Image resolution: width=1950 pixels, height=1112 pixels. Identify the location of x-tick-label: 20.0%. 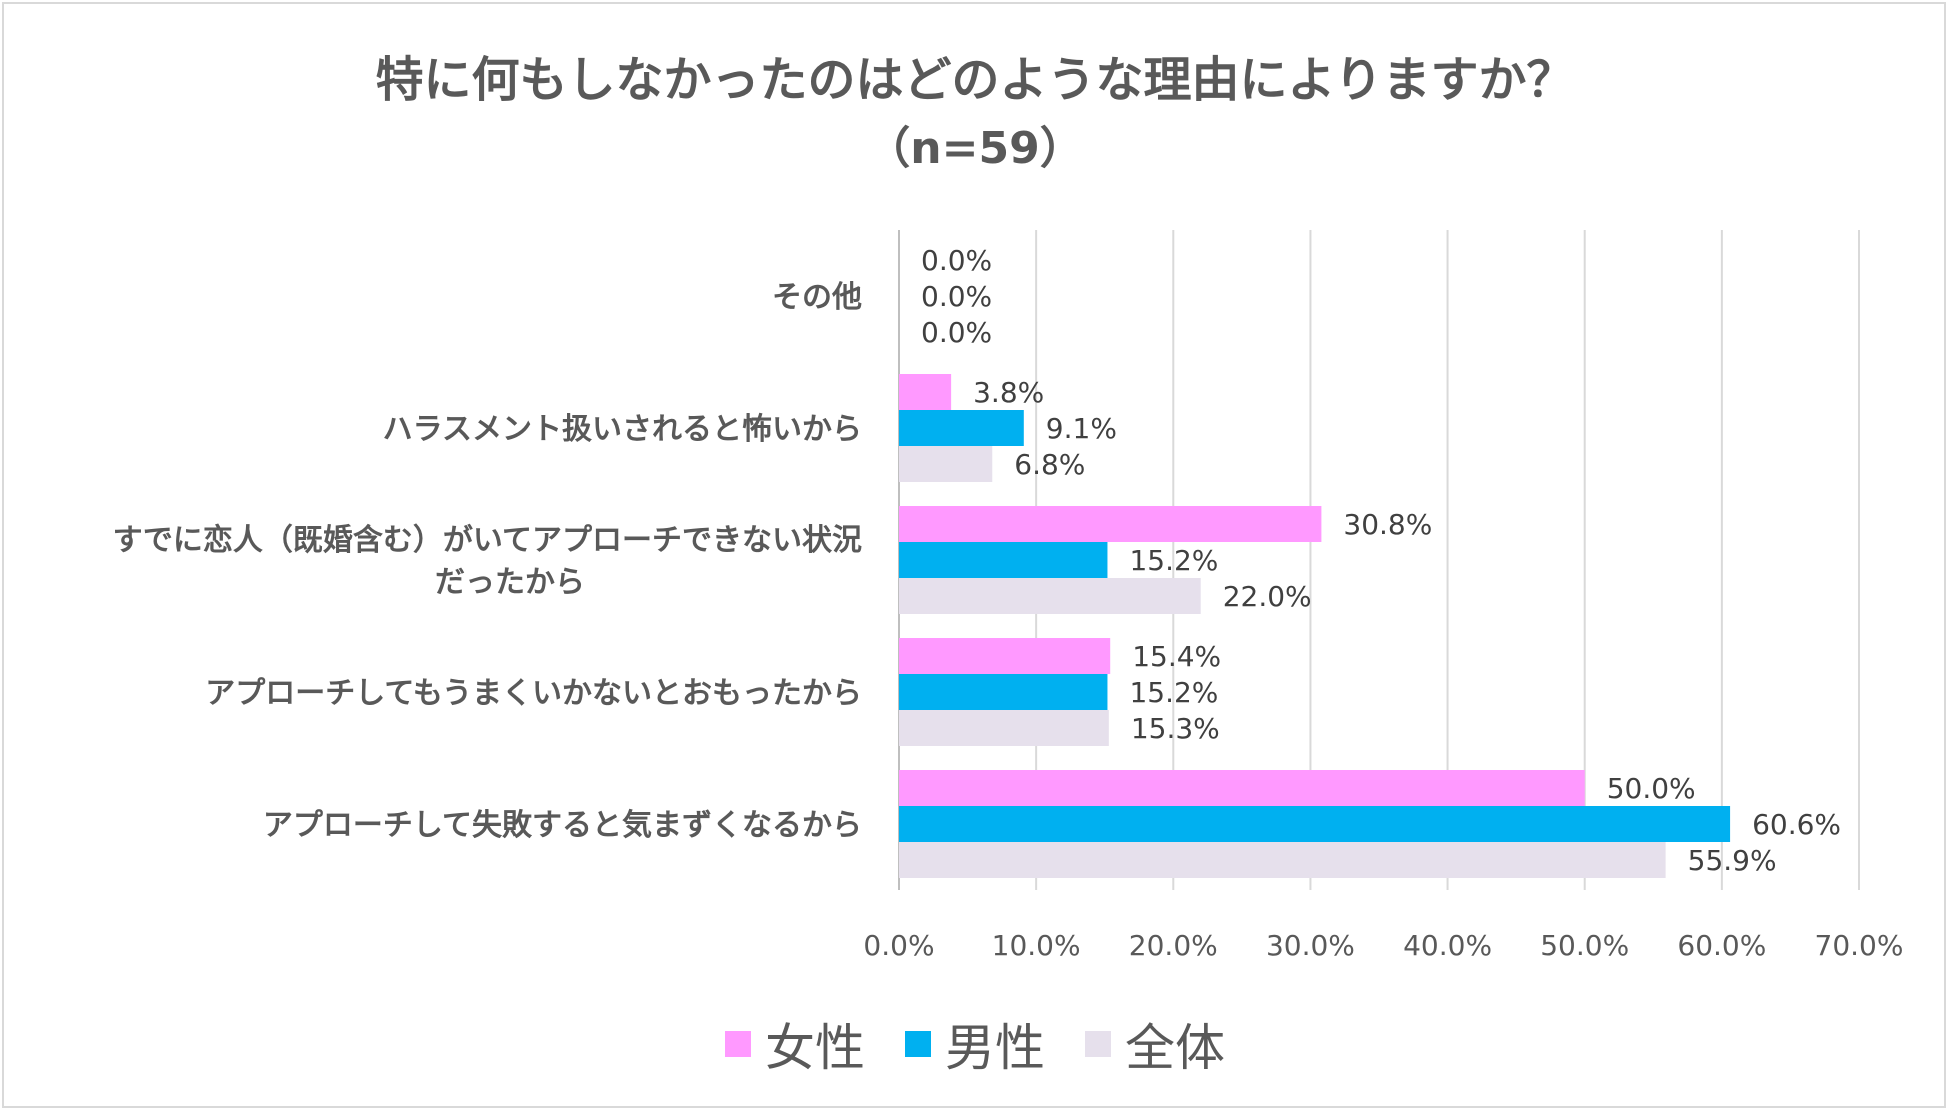
(1173, 945).